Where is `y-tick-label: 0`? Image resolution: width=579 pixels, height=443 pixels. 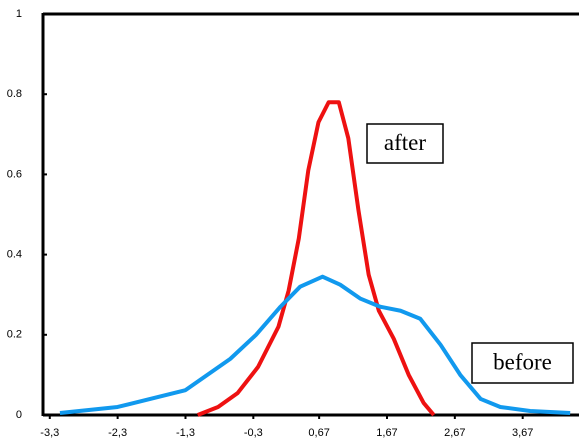
y-tick-label: 0 is located at coordinates (19, 415).